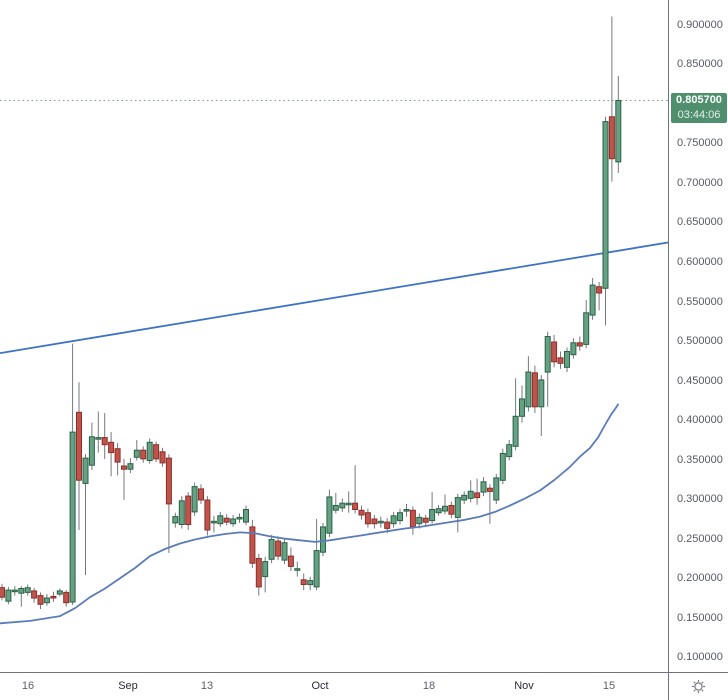 The width and height of the screenshot is (728, 700). I want to click on bar-countdown: 03:44:06, so click(699, 114).